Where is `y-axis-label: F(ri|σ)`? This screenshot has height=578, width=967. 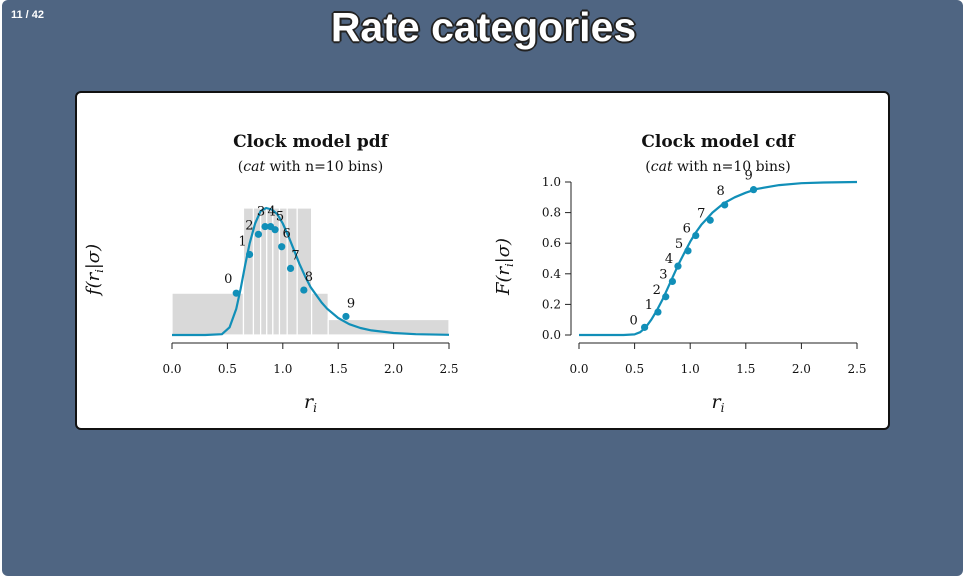
y-axis-label: F(ri|σ) is located at coordinates (504, 267).